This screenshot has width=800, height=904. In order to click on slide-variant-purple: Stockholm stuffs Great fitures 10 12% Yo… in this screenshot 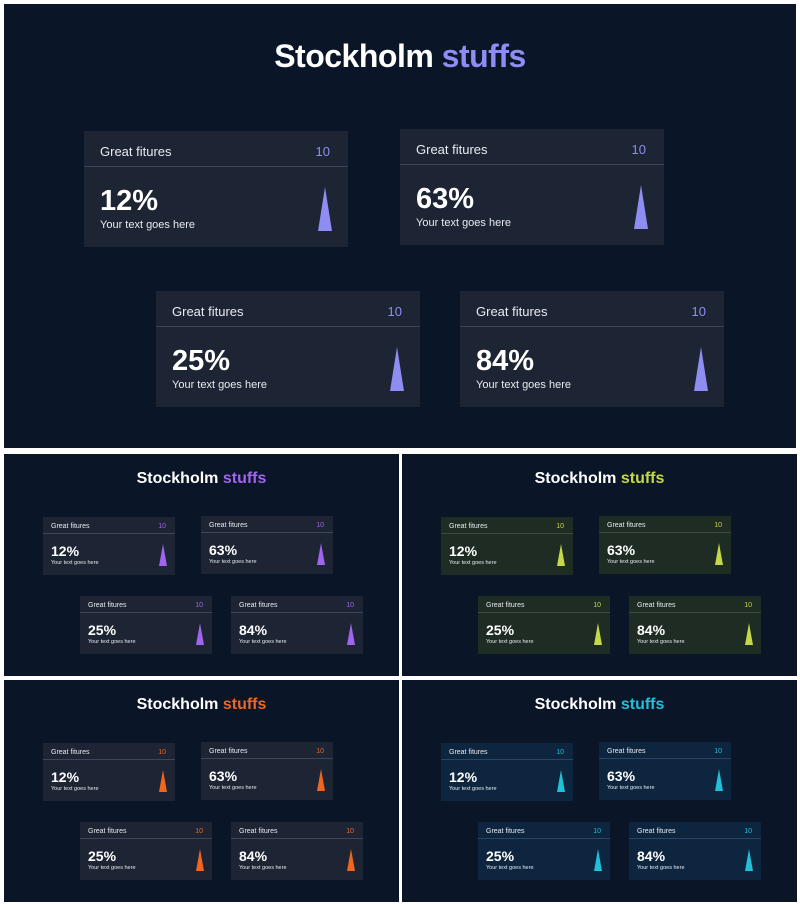, I will do `click(201, 565)`.